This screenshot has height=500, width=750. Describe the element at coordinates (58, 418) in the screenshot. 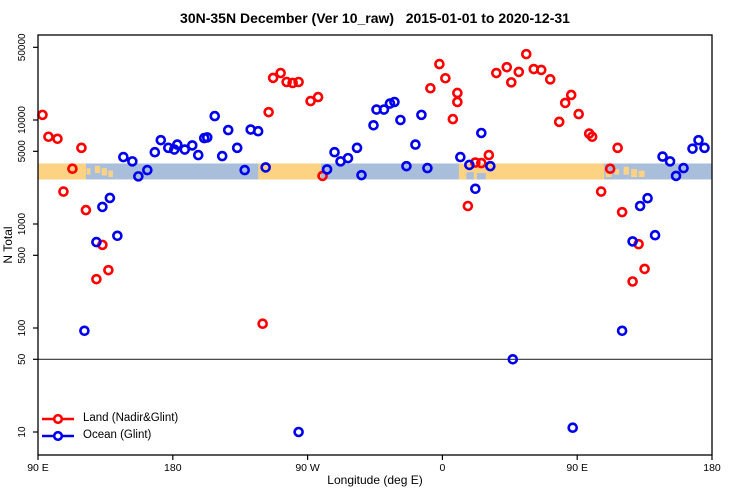

I see `legend-swatch-land` at that location.